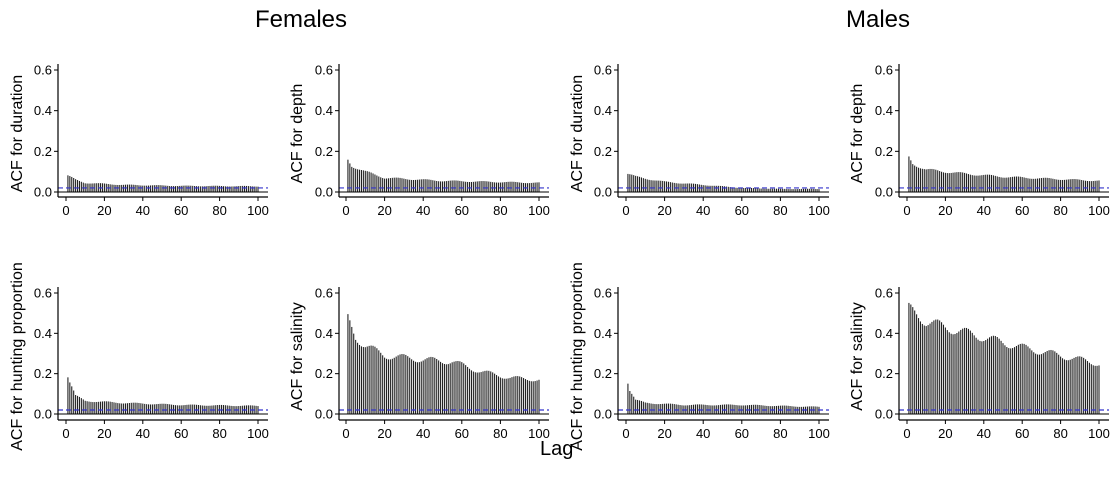  Describe the element at coordinates (557, 449) in the screenshot. I see `x-axis-label: Lag` at that location.